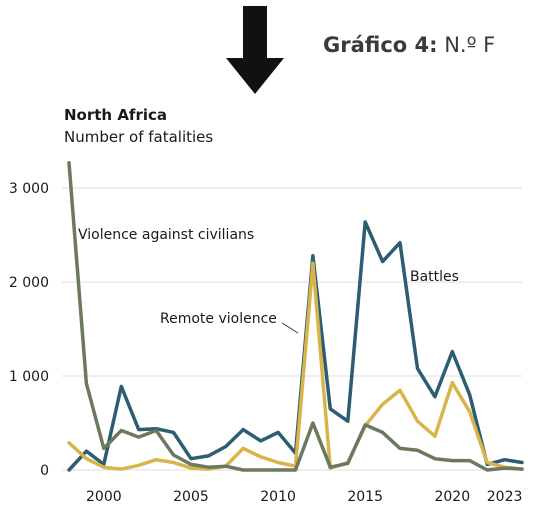 The width and height of the screenshot is (533, 508). I want to click on x-tick-label: 2010, so click(278, 497).